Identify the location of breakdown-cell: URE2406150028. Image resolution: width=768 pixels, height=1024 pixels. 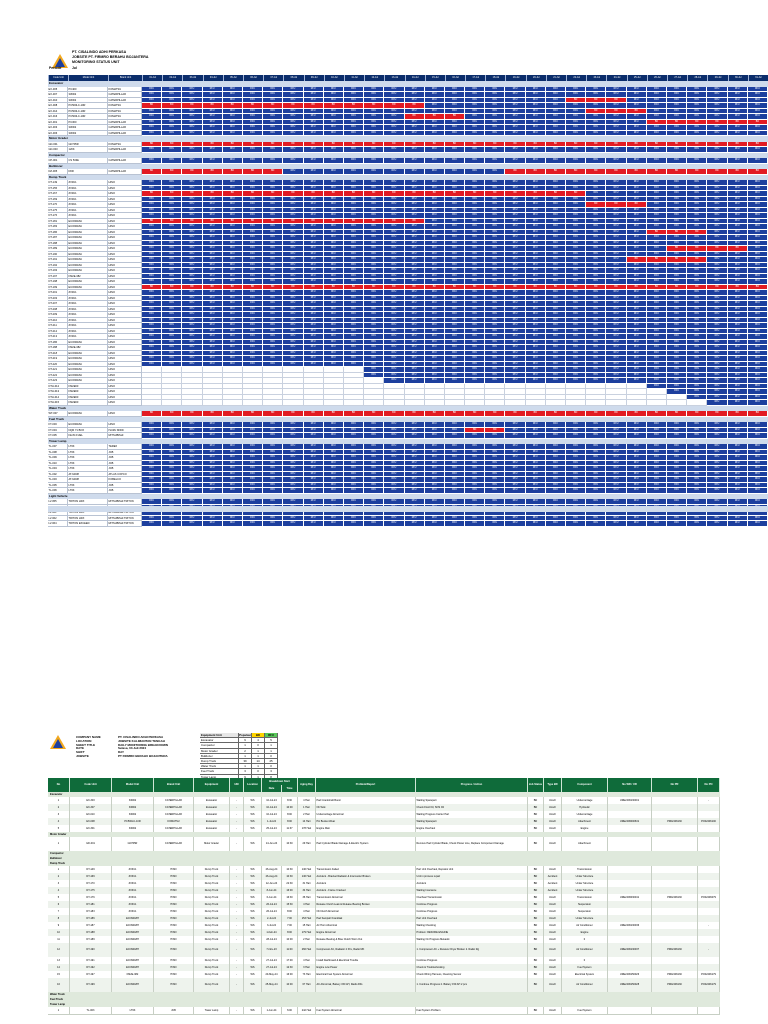
(630, 985).